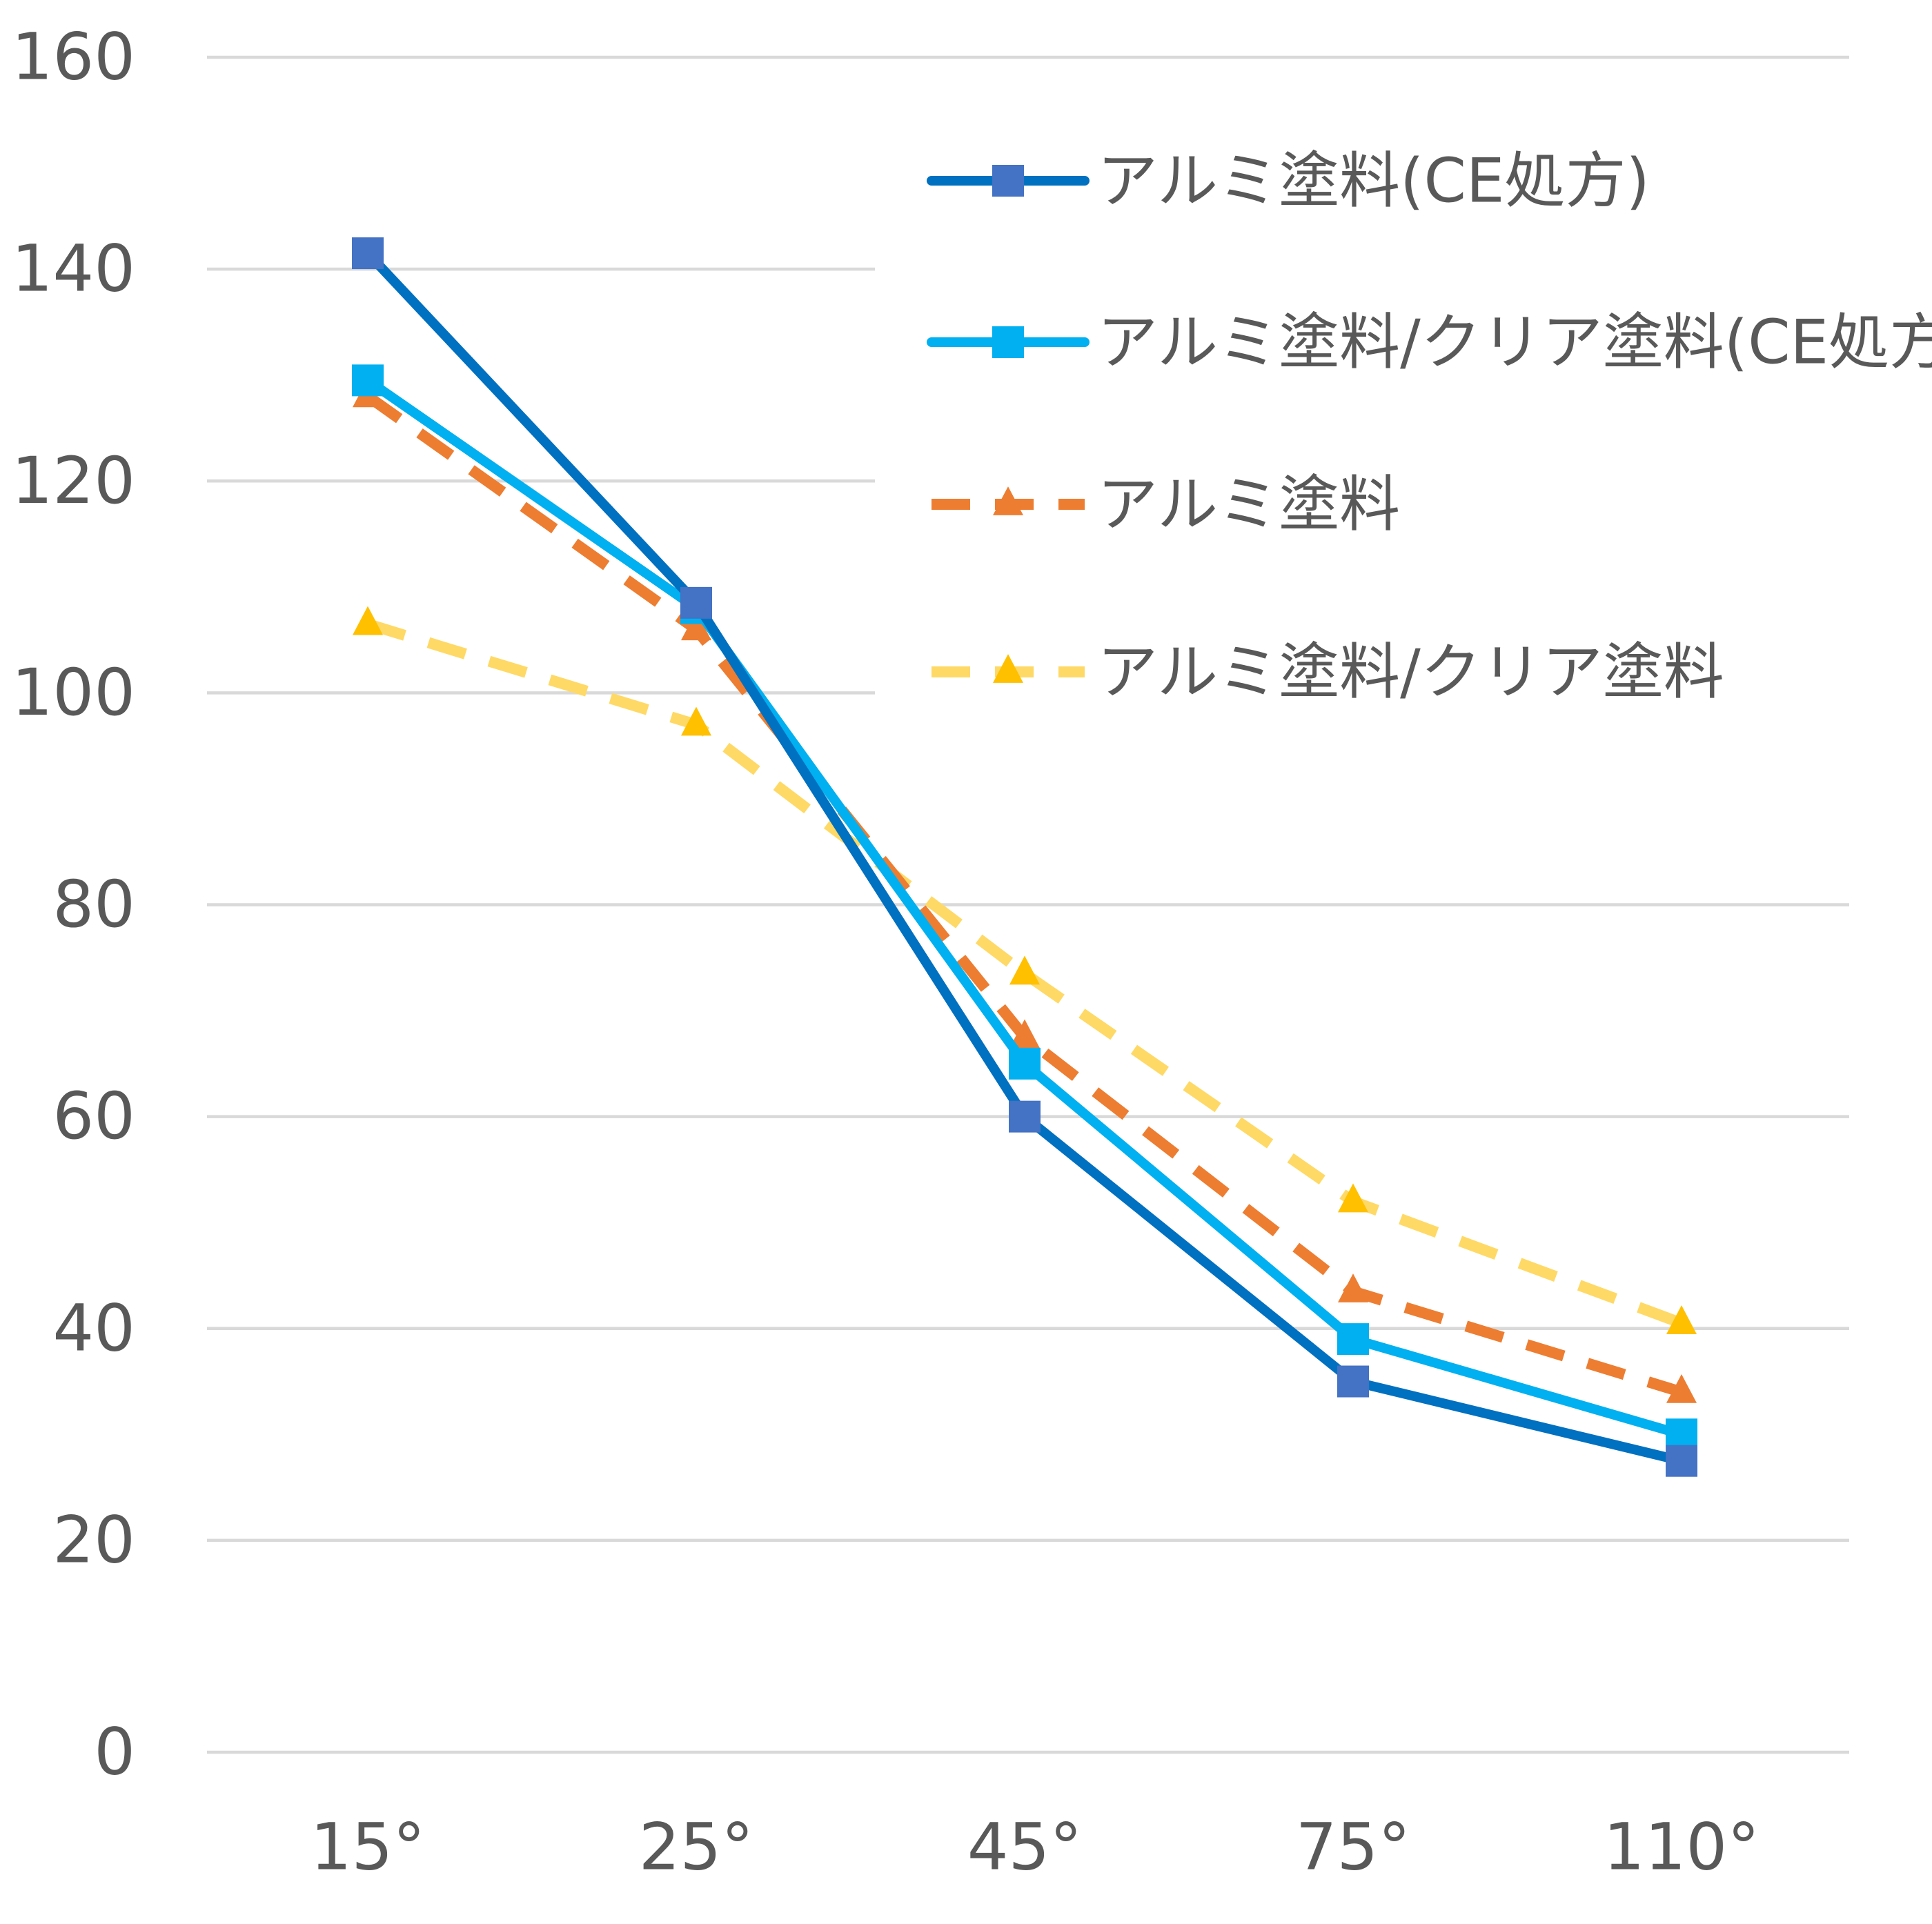  I want to click on legend-item: アルミ塗料/クリア塗料(CE処方), so click(1429, 342).